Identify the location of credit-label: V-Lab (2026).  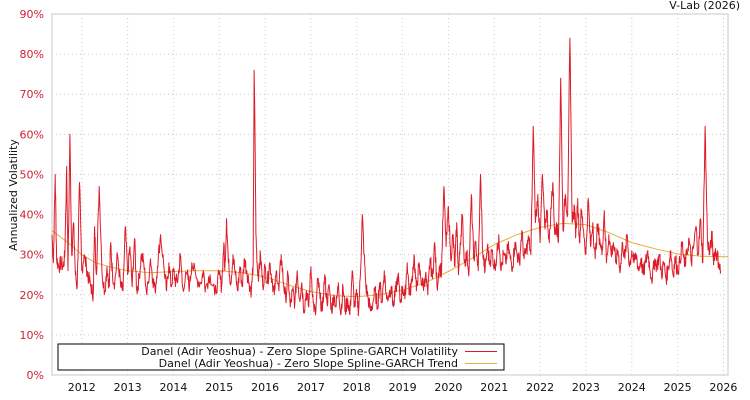
(704, 6).